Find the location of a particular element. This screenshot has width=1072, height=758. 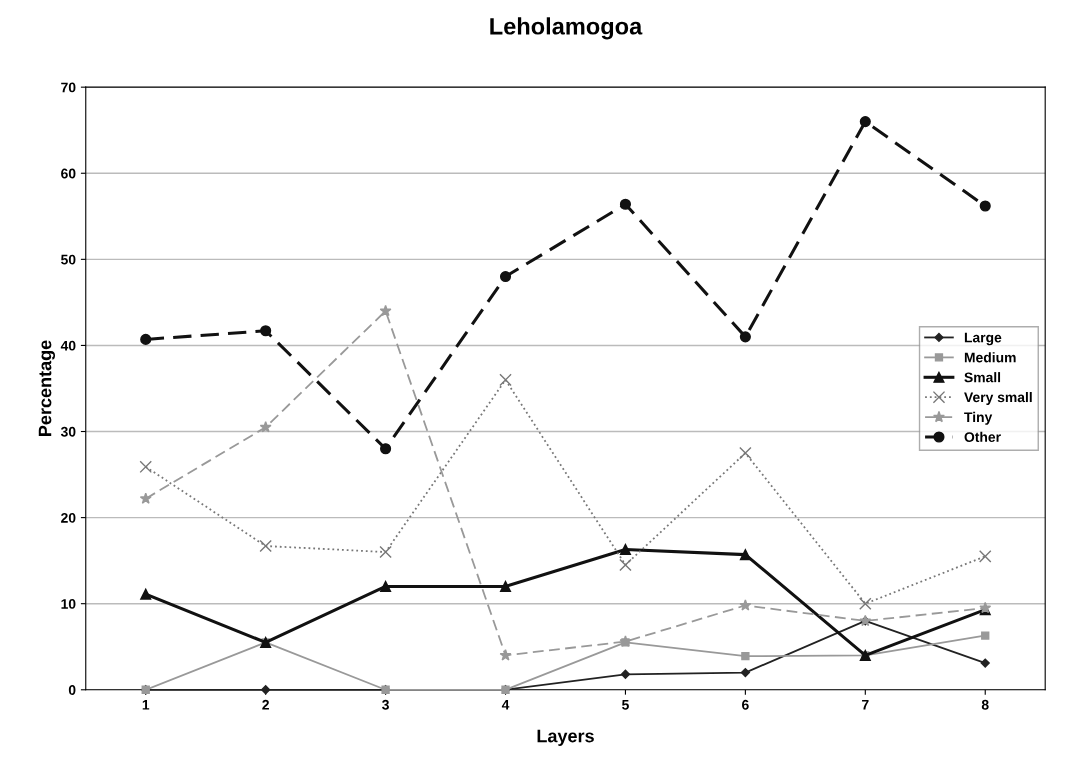

y-tick-label: 40 is located at coordinates (68, 345).